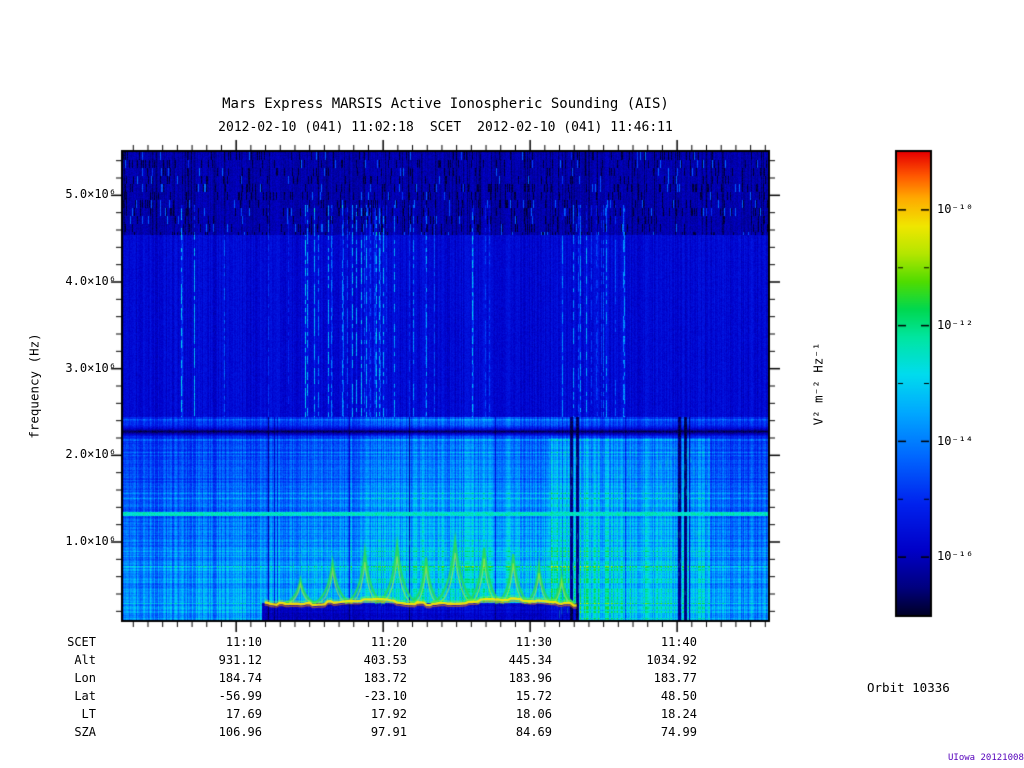  I want to click on table-row-lat: Lat -56.99 -23.10 15.72 48.50, so click(350, 696).